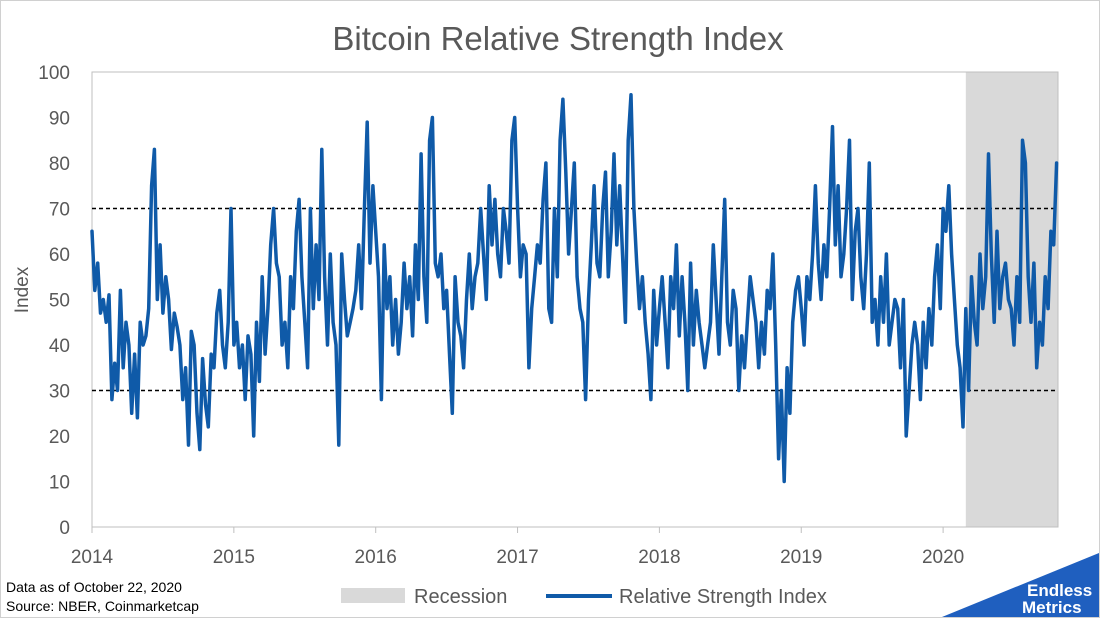  I want to click on y-tick-label-0: 0, so click(64, 528).